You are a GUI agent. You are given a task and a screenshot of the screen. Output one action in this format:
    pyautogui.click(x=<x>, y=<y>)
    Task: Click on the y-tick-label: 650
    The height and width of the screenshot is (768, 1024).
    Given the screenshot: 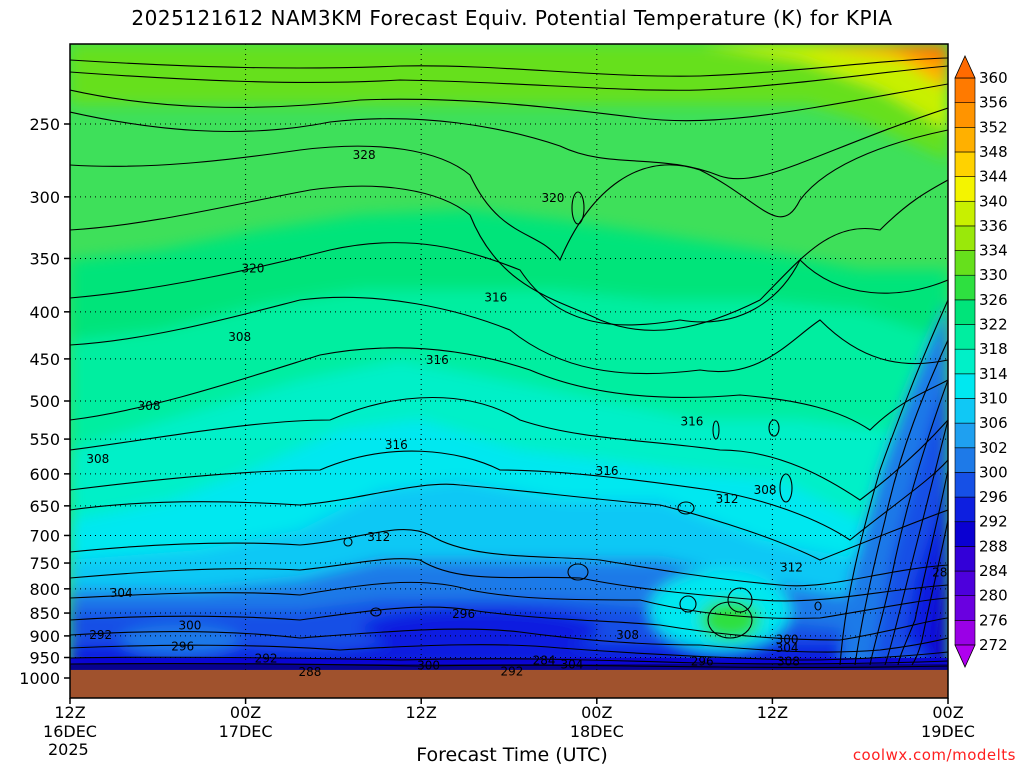 What is the action you would take?
    pyautogui.click(x=44, y=506)
    